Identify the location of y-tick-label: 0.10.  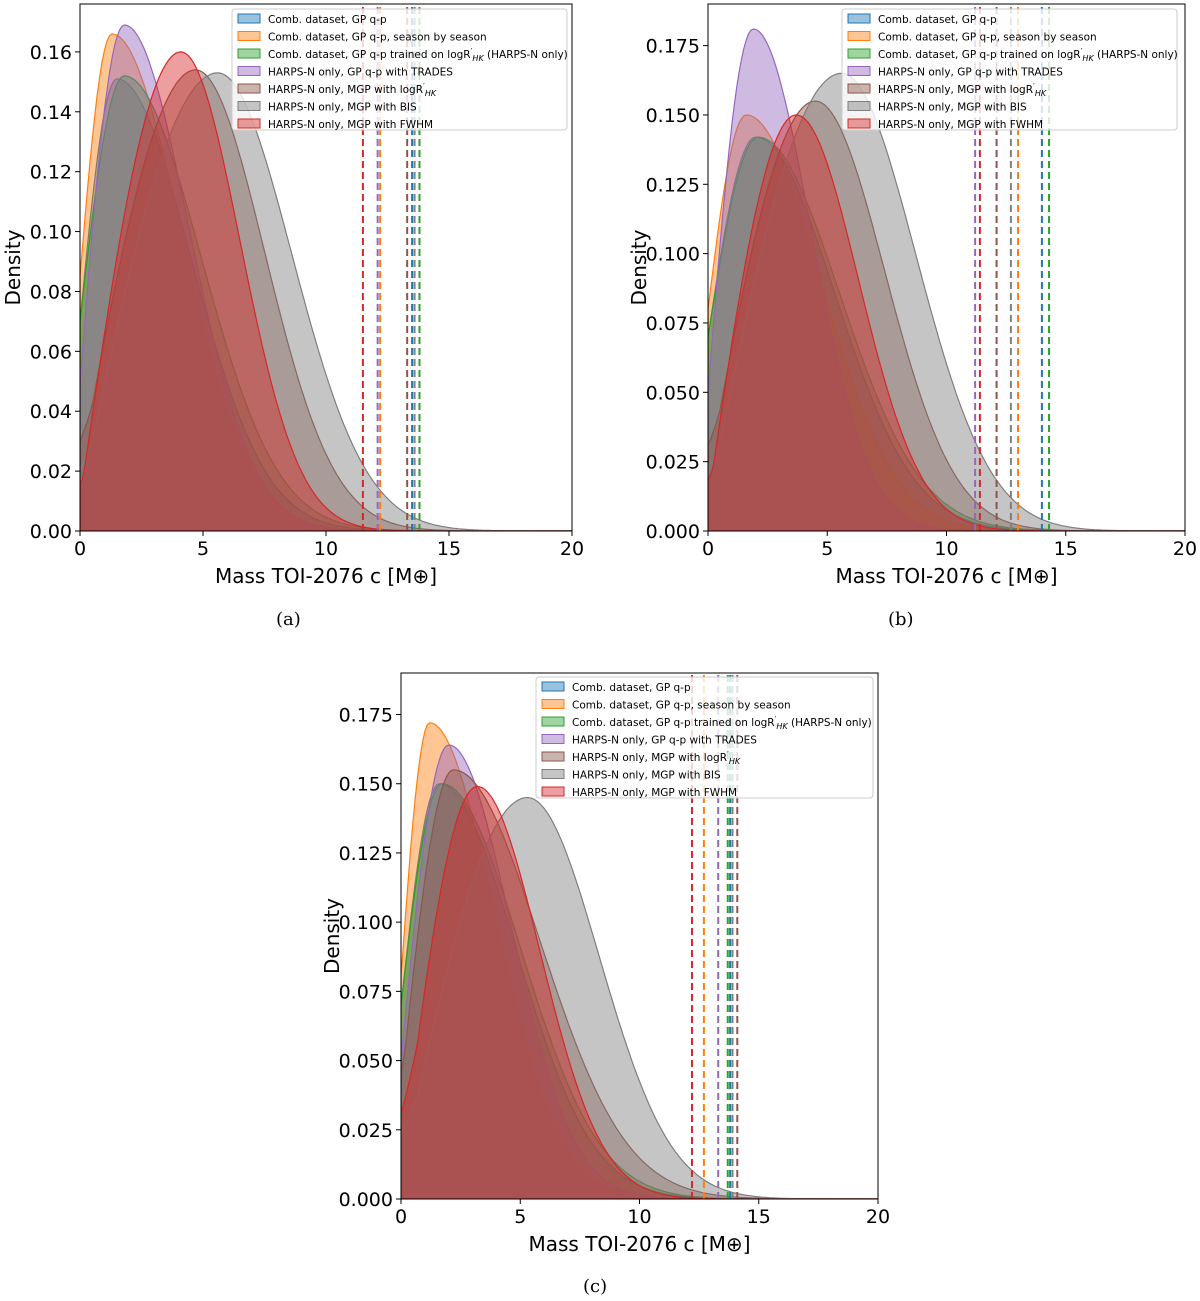
(51, 233).